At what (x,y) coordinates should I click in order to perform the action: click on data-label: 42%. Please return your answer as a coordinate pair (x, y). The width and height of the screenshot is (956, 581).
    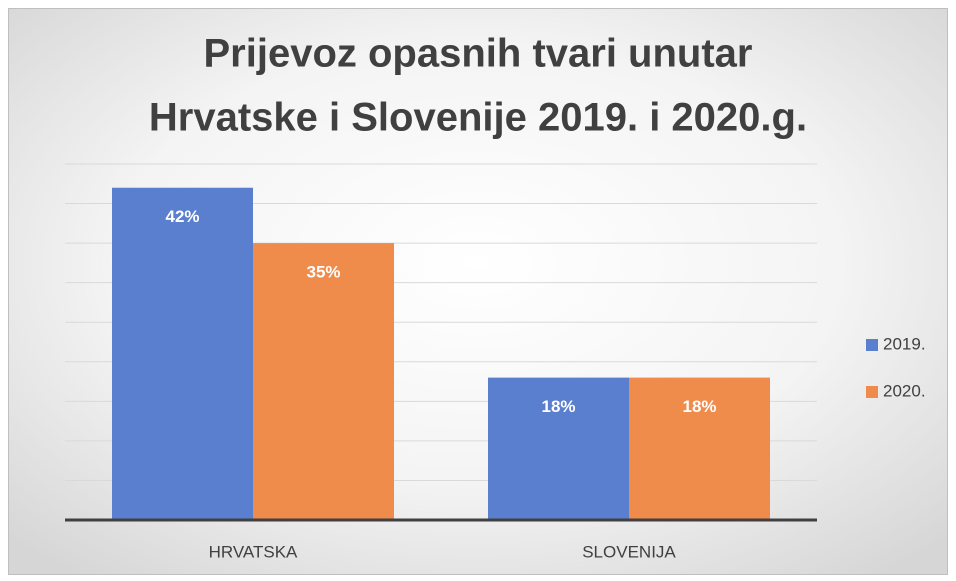
    Looking at the image, I should click on (182, 216).